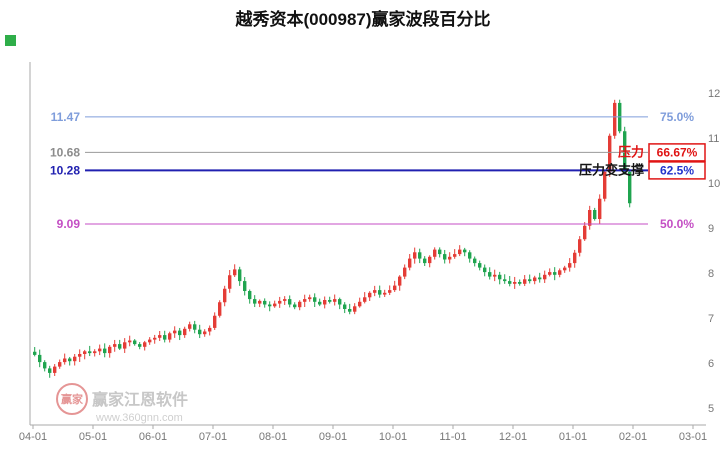  I want to click on y-tick-label: 6, so click(711, 364).